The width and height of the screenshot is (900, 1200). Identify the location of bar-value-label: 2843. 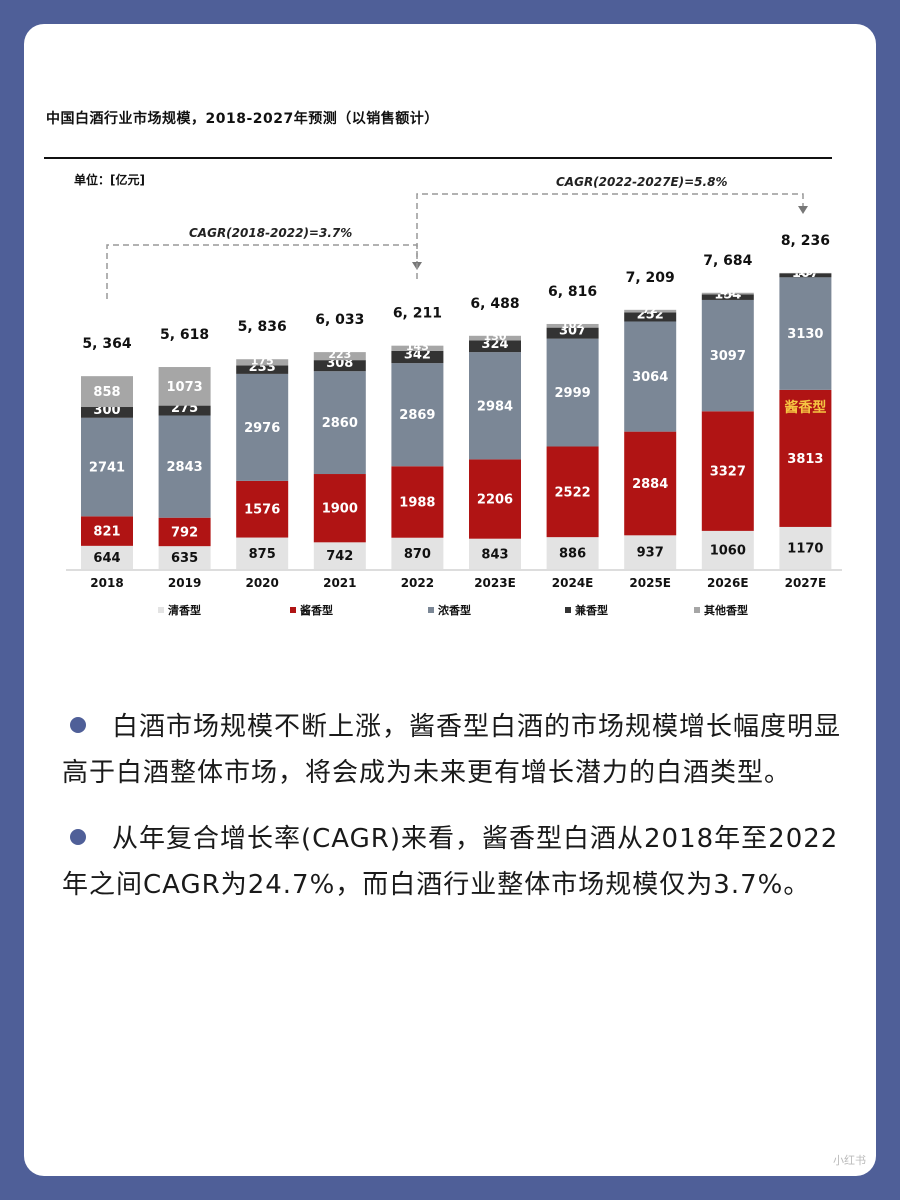
(185, 467).